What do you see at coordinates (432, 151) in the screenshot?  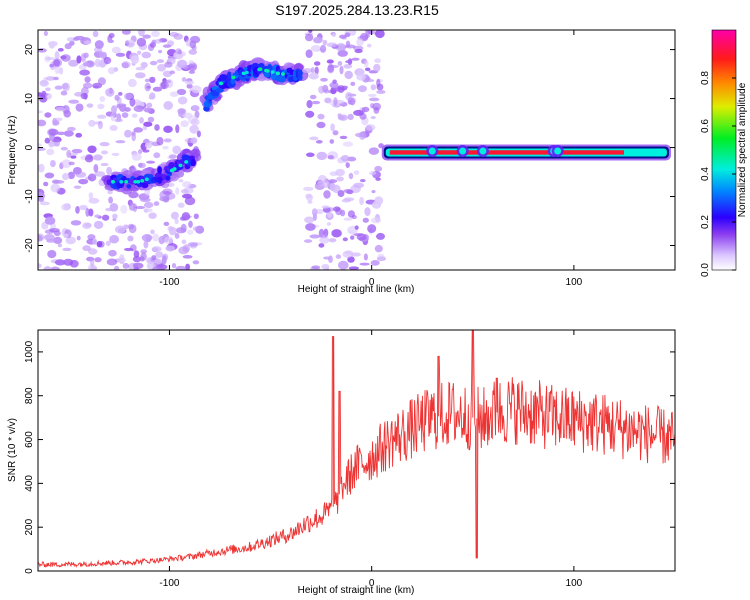 I see `zero-line-bump-core` at bounding box center [432, 151].